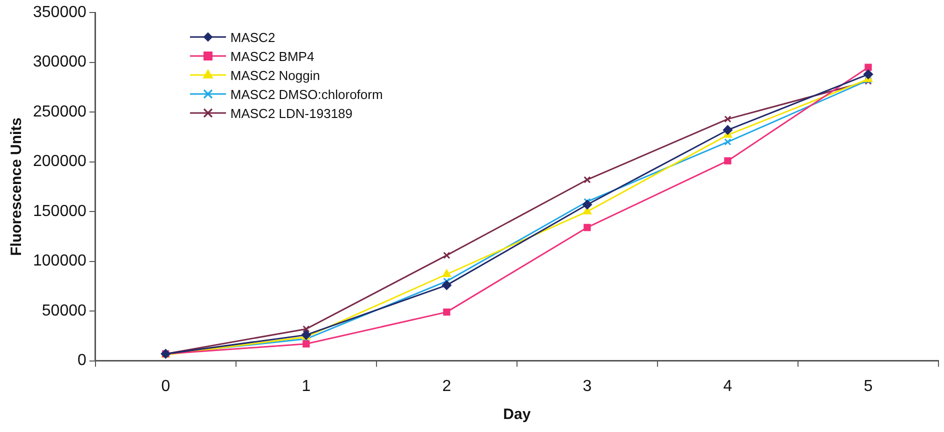 Image resolution: width=944 pixels, height=432 pixels. I want to click on x-tick-label: 4, so click(727, 386).